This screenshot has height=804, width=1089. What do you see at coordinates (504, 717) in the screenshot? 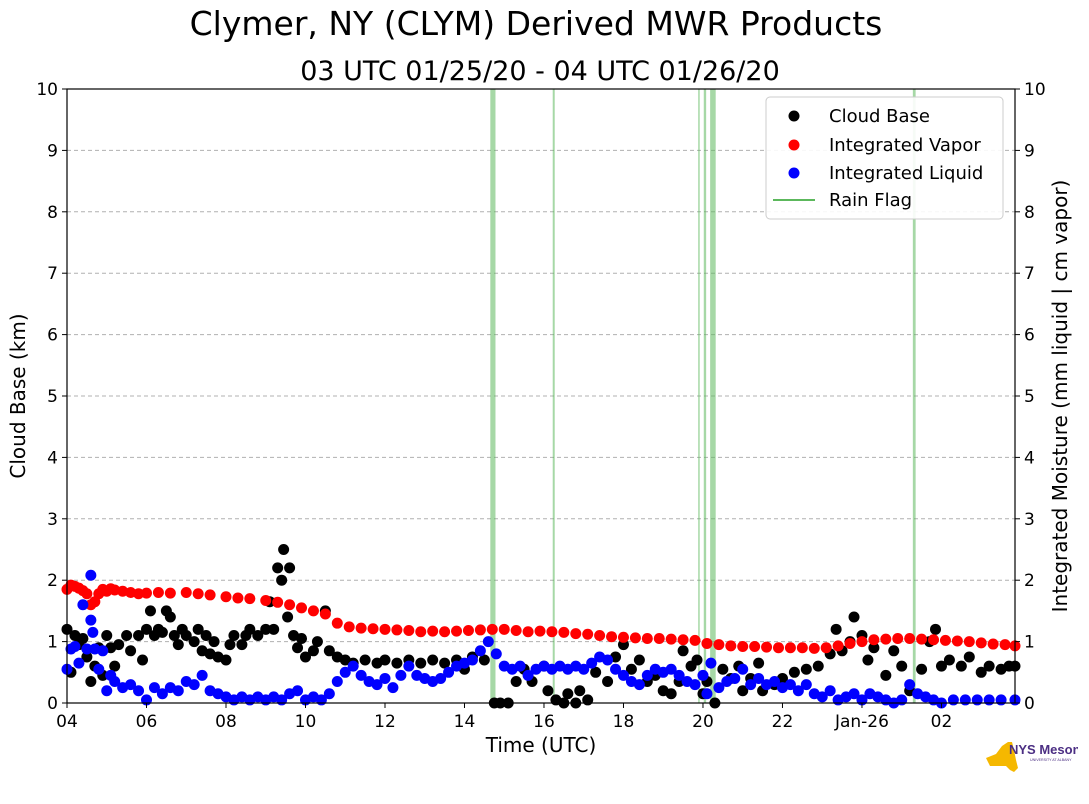
I see `x-axis-ticks: 04 06 08 10 12 14 16 18 20 22 Jan-26 02` at bounding box center [504, 717].